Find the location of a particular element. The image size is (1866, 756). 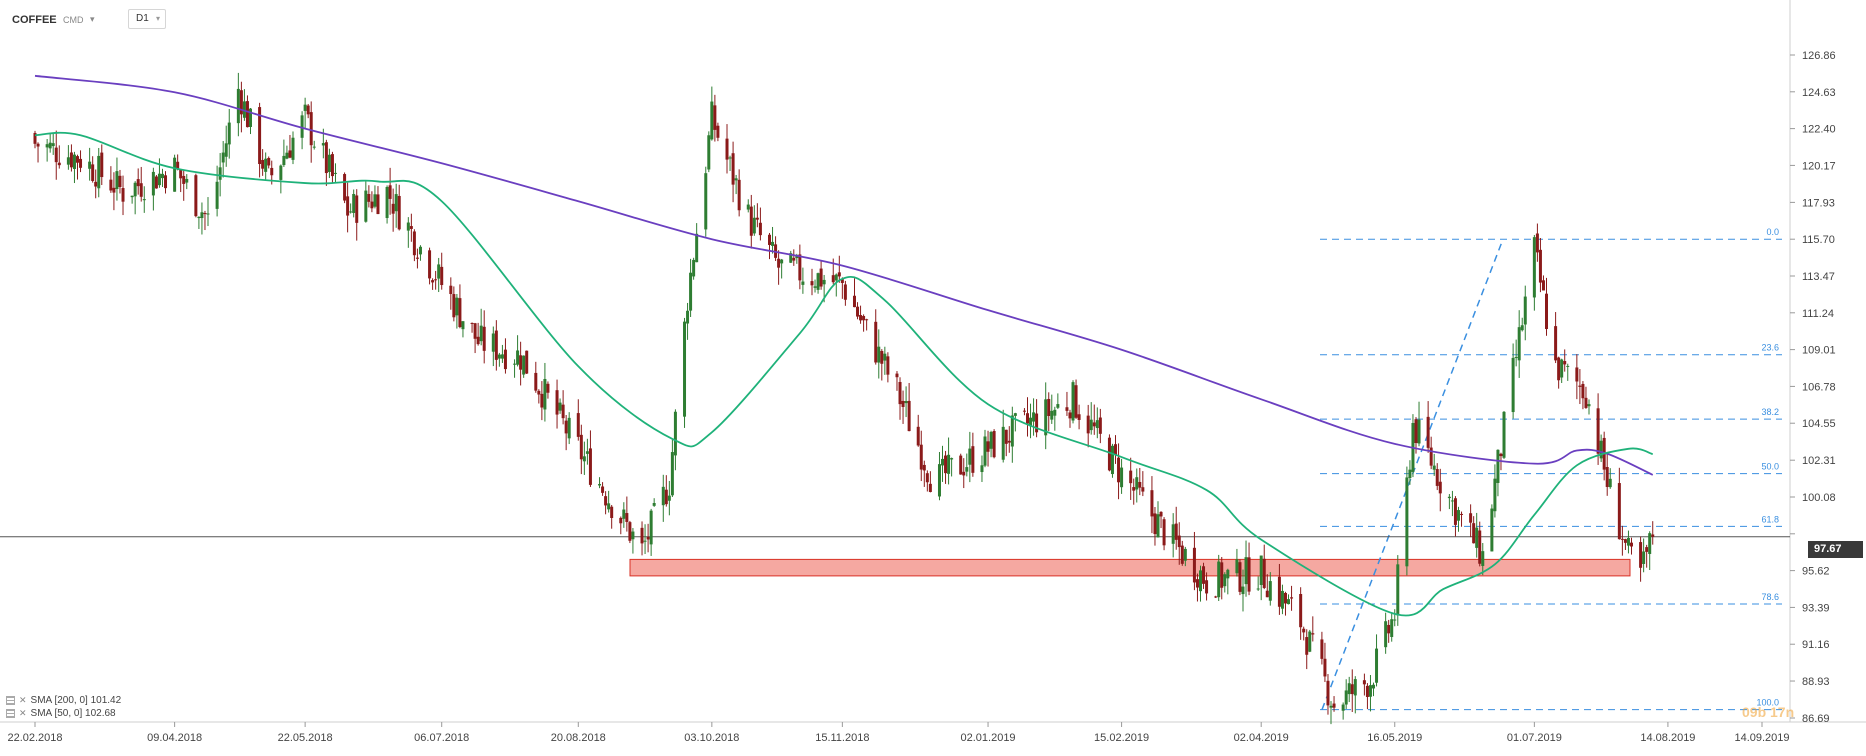

x-tick-label: 02.04.2019 is located at coordinates (1261, 738).